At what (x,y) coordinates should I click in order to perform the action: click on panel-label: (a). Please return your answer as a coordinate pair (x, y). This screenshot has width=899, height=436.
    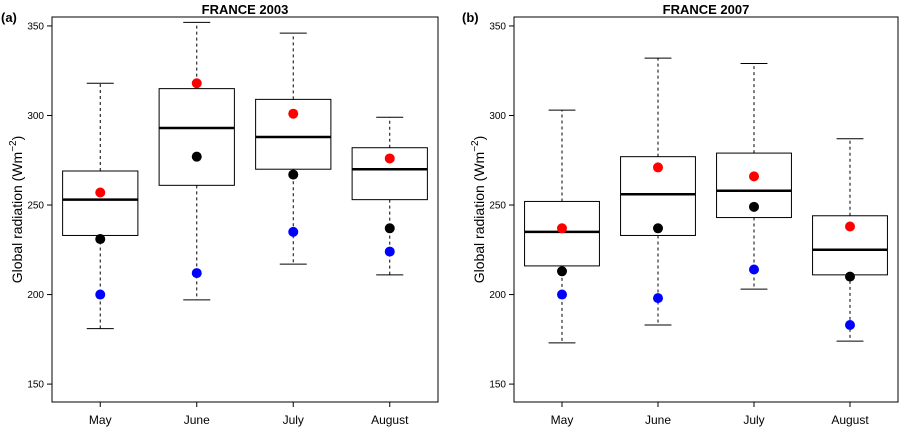
    Looking at the image, I should click on (9, 17).